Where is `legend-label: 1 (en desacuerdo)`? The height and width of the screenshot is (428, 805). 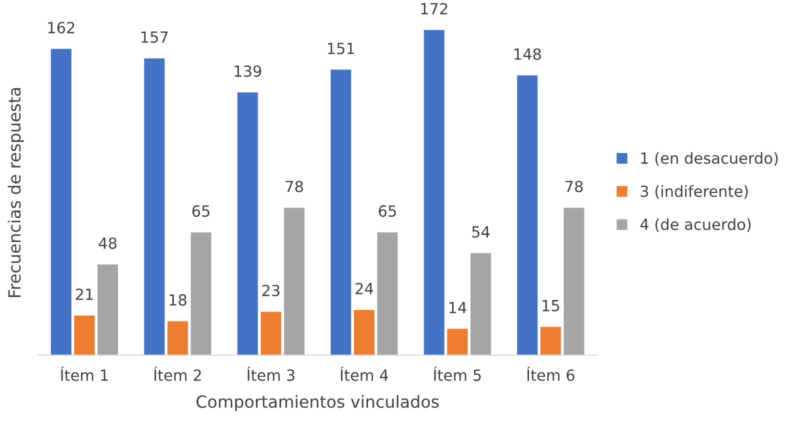 legend-label: 1 (en desacuerdo) is located at coordinates (709, 159).